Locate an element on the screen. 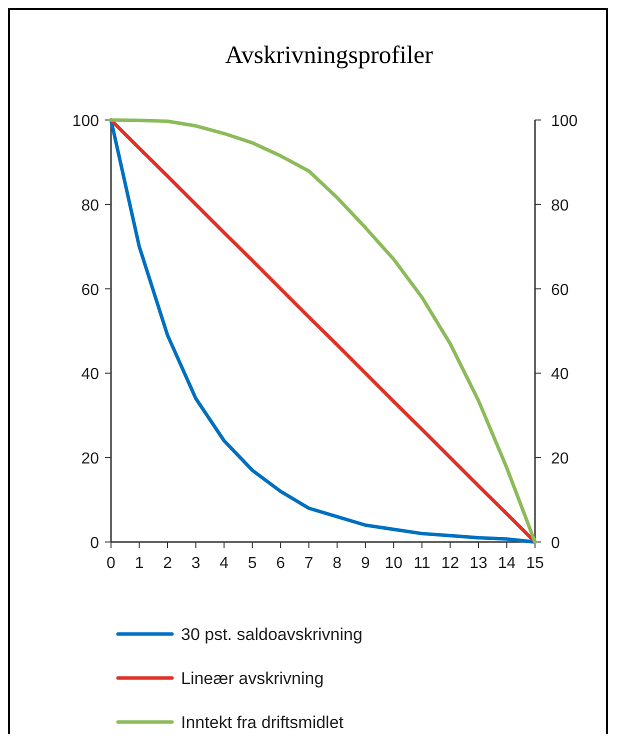 This screenshot has width=618, height=742. x-tick-label: 3 is located at coordinates (195, 563).